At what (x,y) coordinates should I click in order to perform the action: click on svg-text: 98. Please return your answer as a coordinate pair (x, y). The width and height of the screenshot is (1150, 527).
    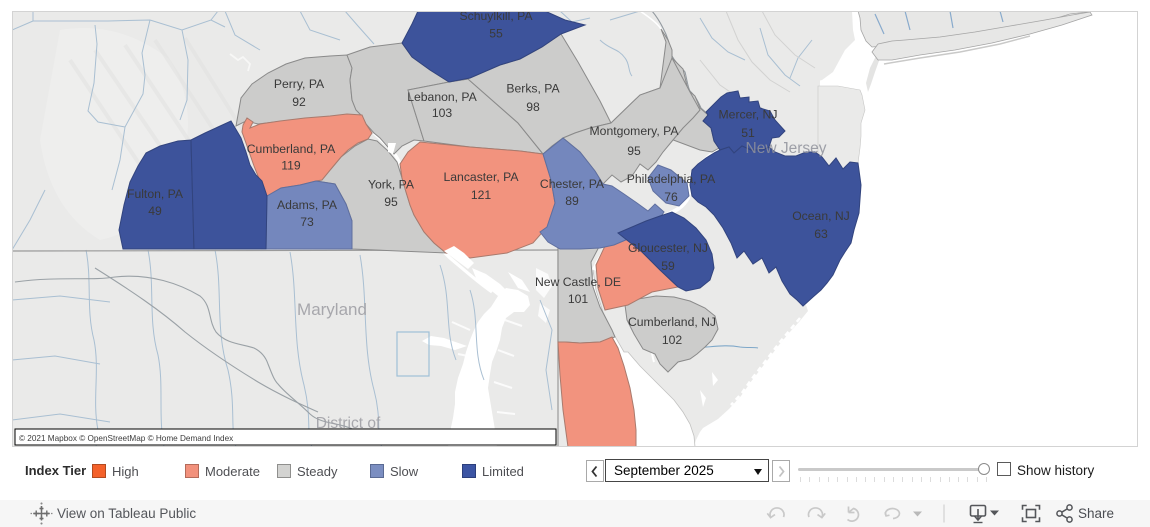
    Looking at the image, I should click on (533, 107).